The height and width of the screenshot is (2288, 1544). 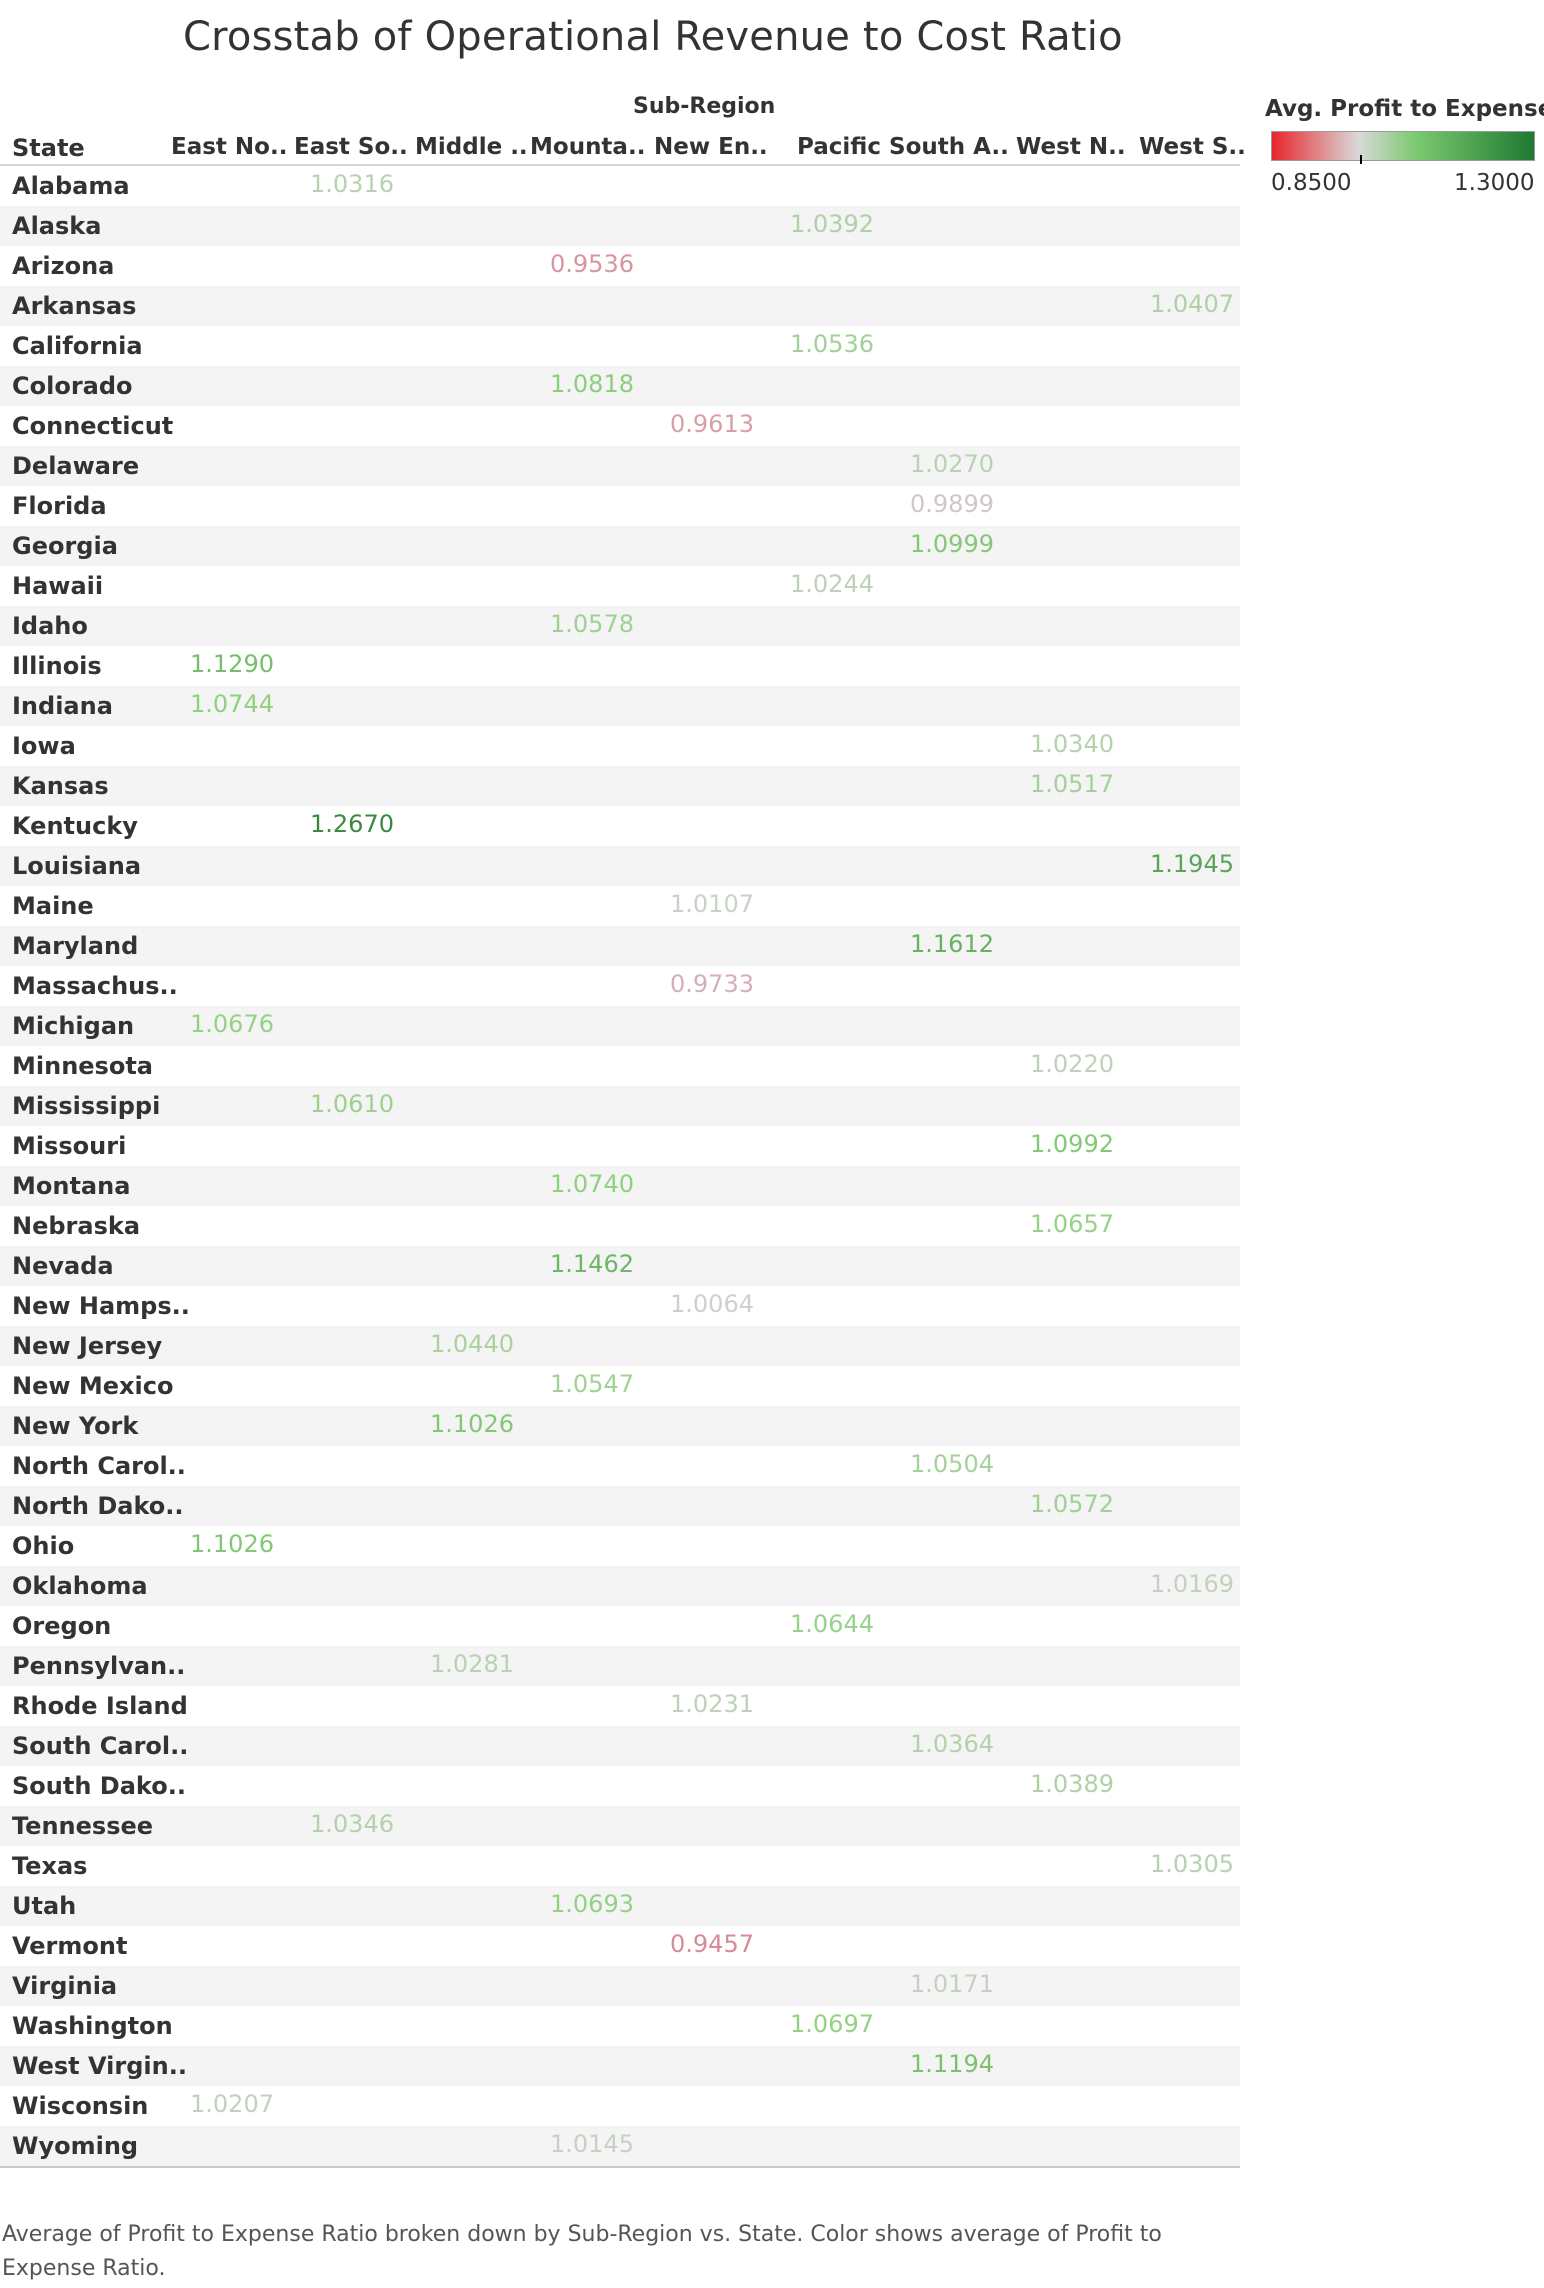 I want to click on table-row: North Carol.. 1.0504, so click(x=620, y=1466).